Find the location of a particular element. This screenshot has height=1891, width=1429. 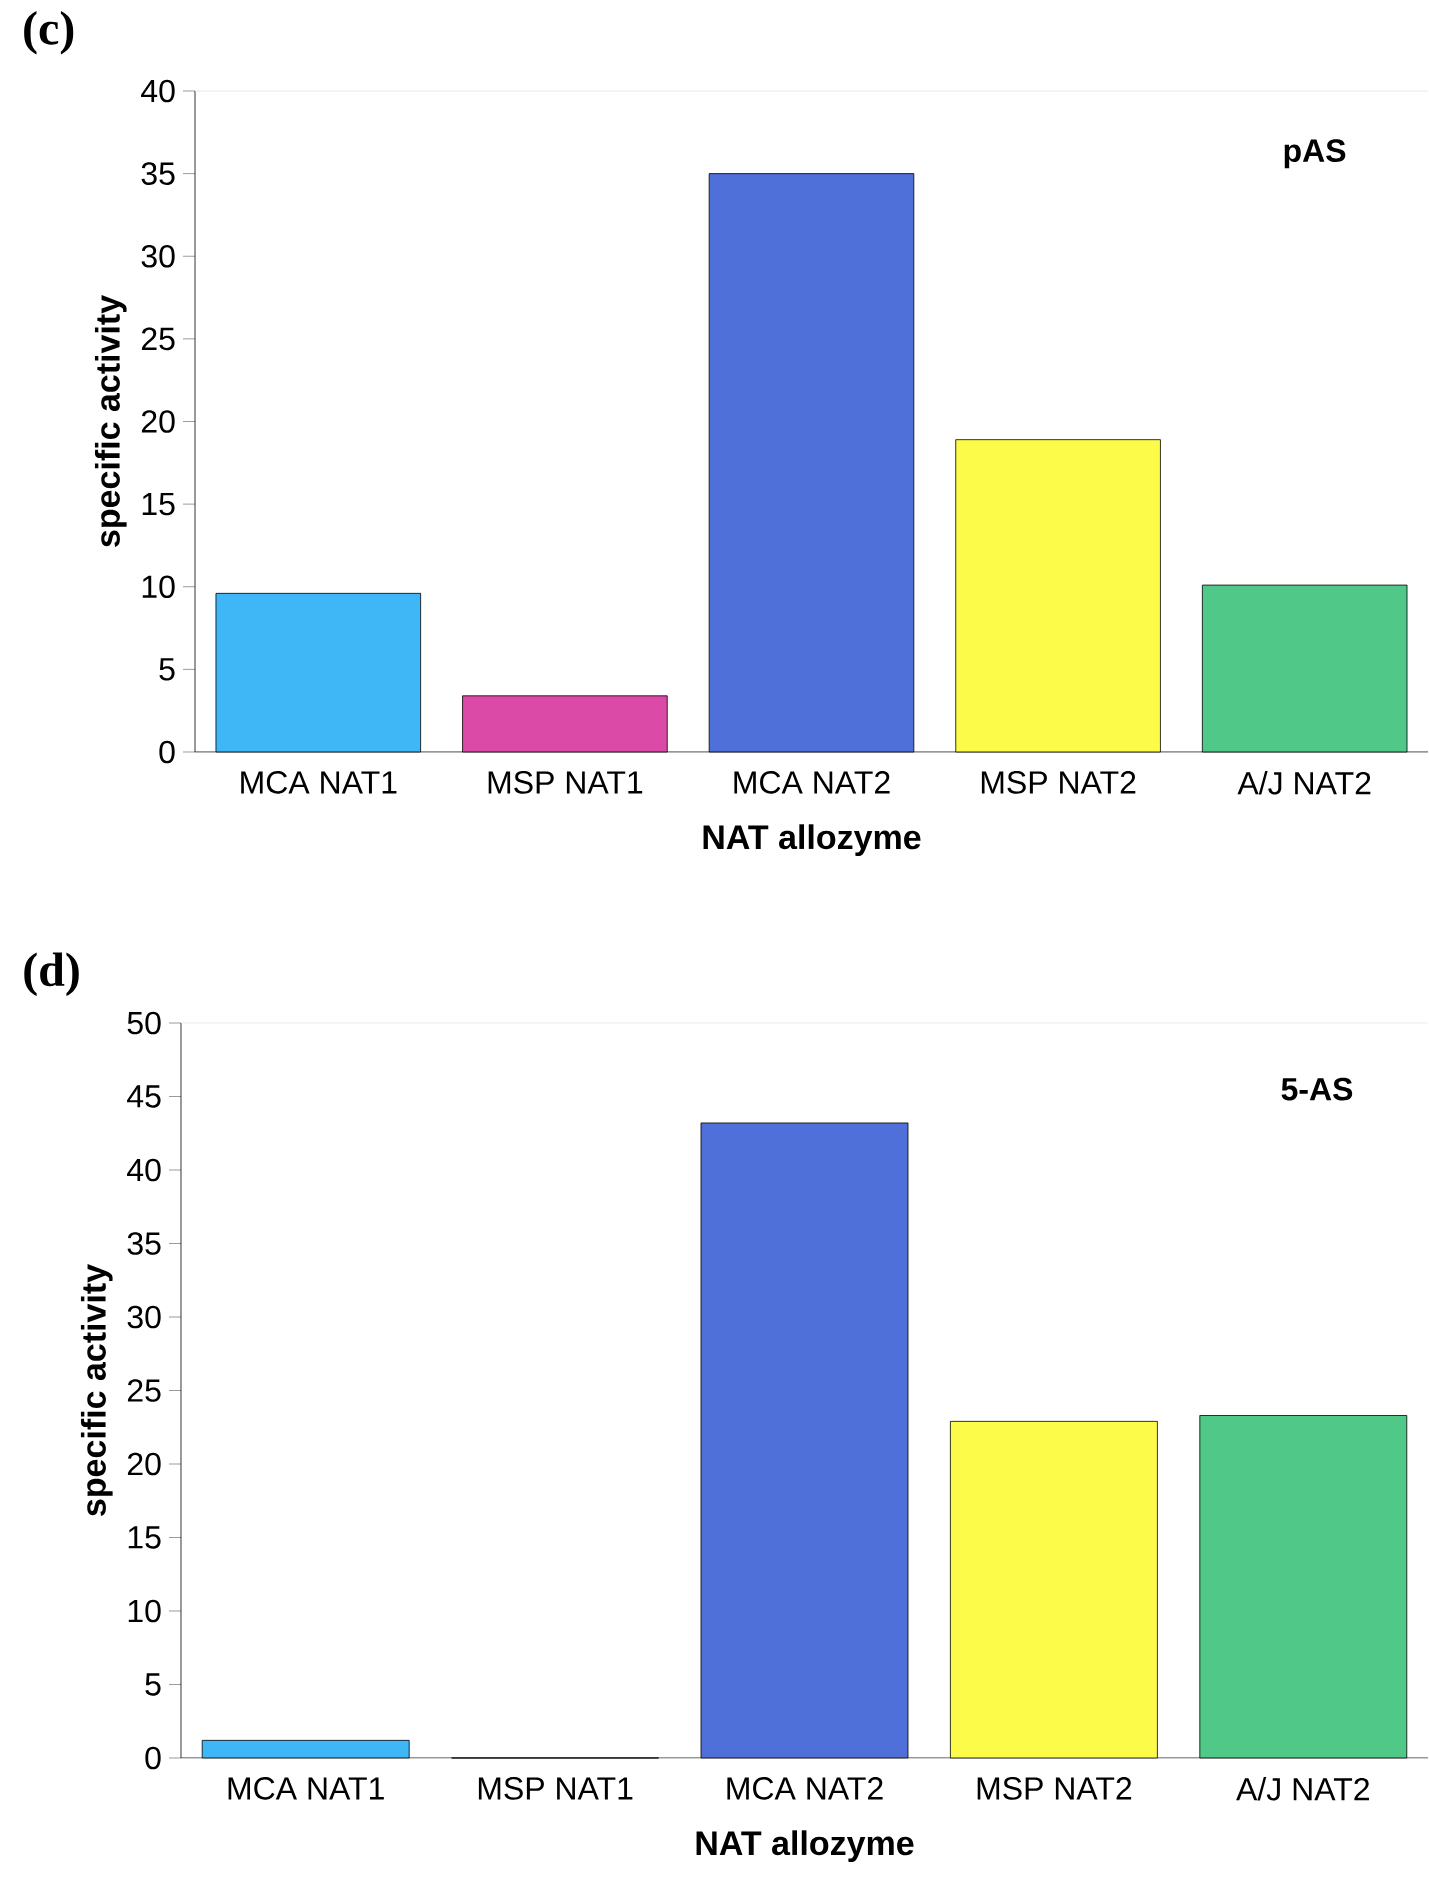

chart-title: (d) is located at coordinates (51, 974).